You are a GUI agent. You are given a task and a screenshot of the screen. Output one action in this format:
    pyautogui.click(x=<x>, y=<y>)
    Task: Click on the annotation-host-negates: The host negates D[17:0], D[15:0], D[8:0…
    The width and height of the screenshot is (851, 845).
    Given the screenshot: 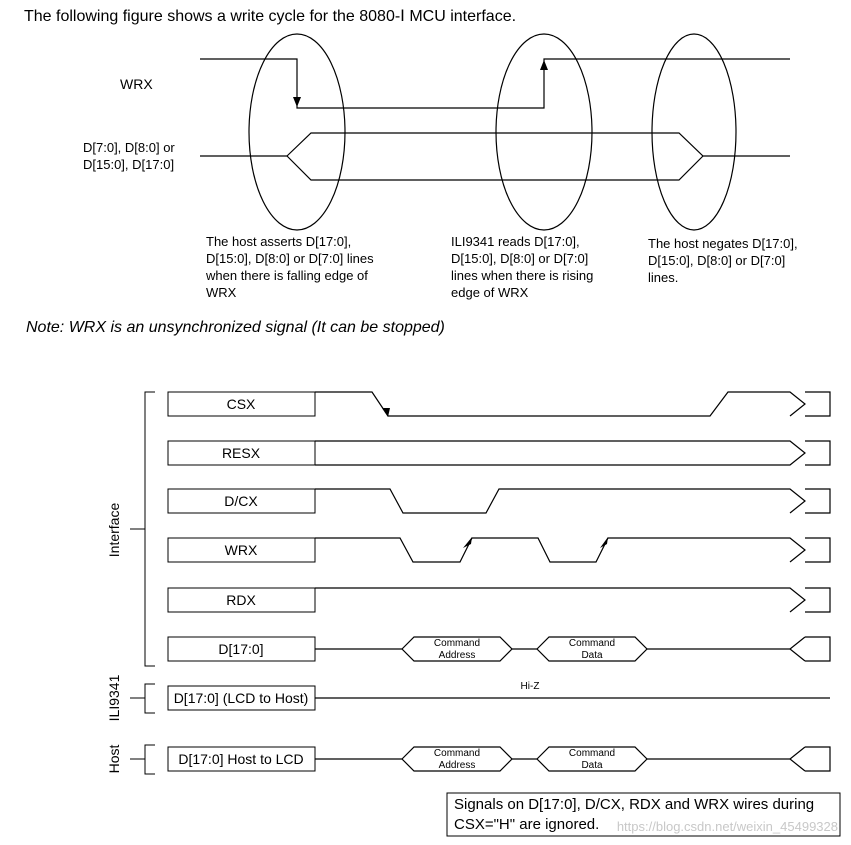 What is the action you would take?
    pyautogui.click(x=723, y=260)
    